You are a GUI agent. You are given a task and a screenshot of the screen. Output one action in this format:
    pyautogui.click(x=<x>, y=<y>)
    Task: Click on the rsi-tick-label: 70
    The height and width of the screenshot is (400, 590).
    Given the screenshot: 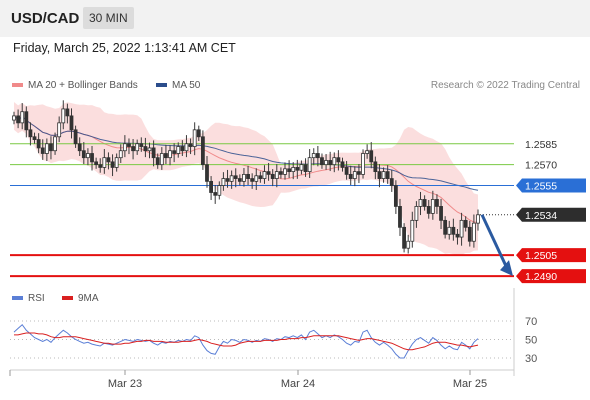 What is the action you would take?
    pyautogui.click(x=531, y=322)
    